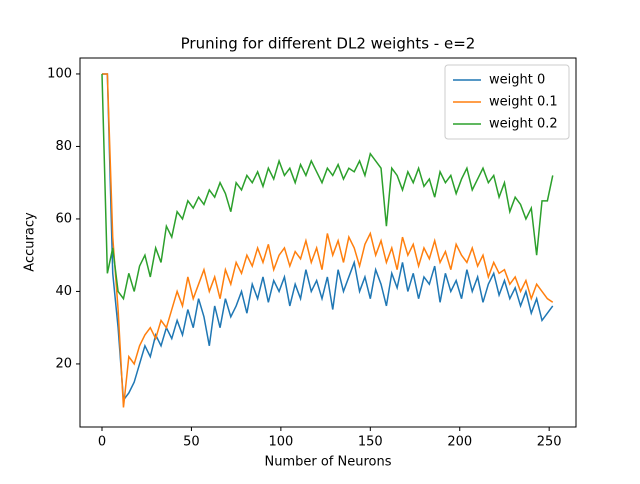 The image size is (640, 484). Describe the element at coordinates (63, 146) in the screenshot. I see `y-tick-label: 80` at that location.